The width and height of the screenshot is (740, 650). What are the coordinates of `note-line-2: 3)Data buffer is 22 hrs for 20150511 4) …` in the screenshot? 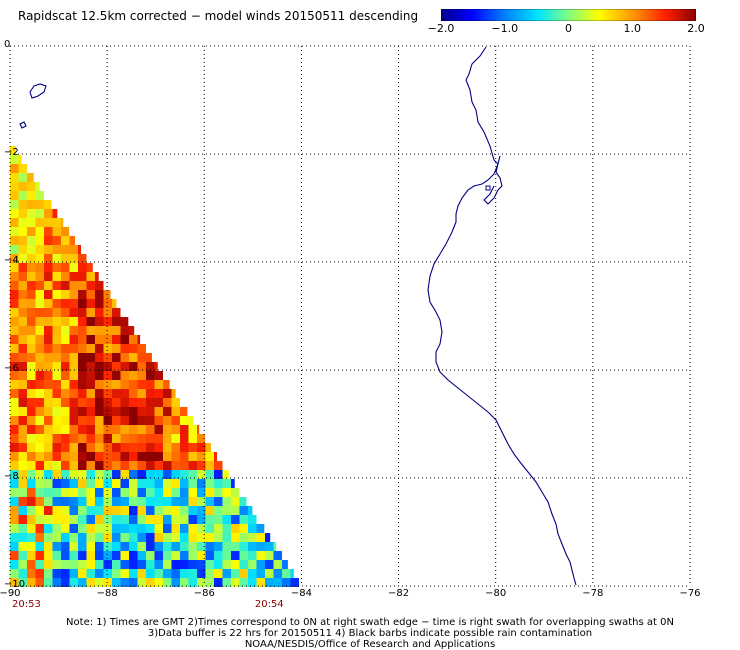 It's located at (370, 633).